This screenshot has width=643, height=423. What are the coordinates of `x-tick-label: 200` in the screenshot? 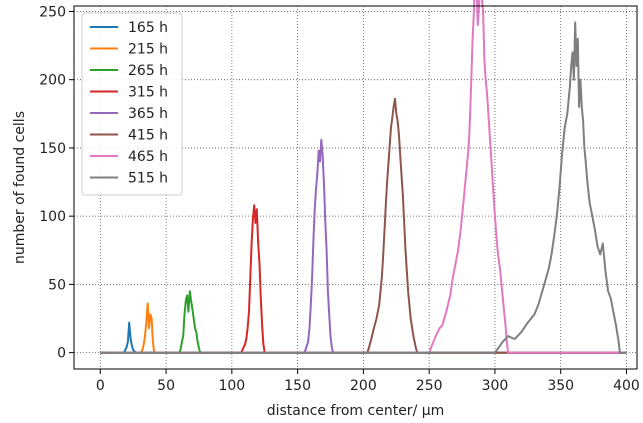 It's located at (363, 386).